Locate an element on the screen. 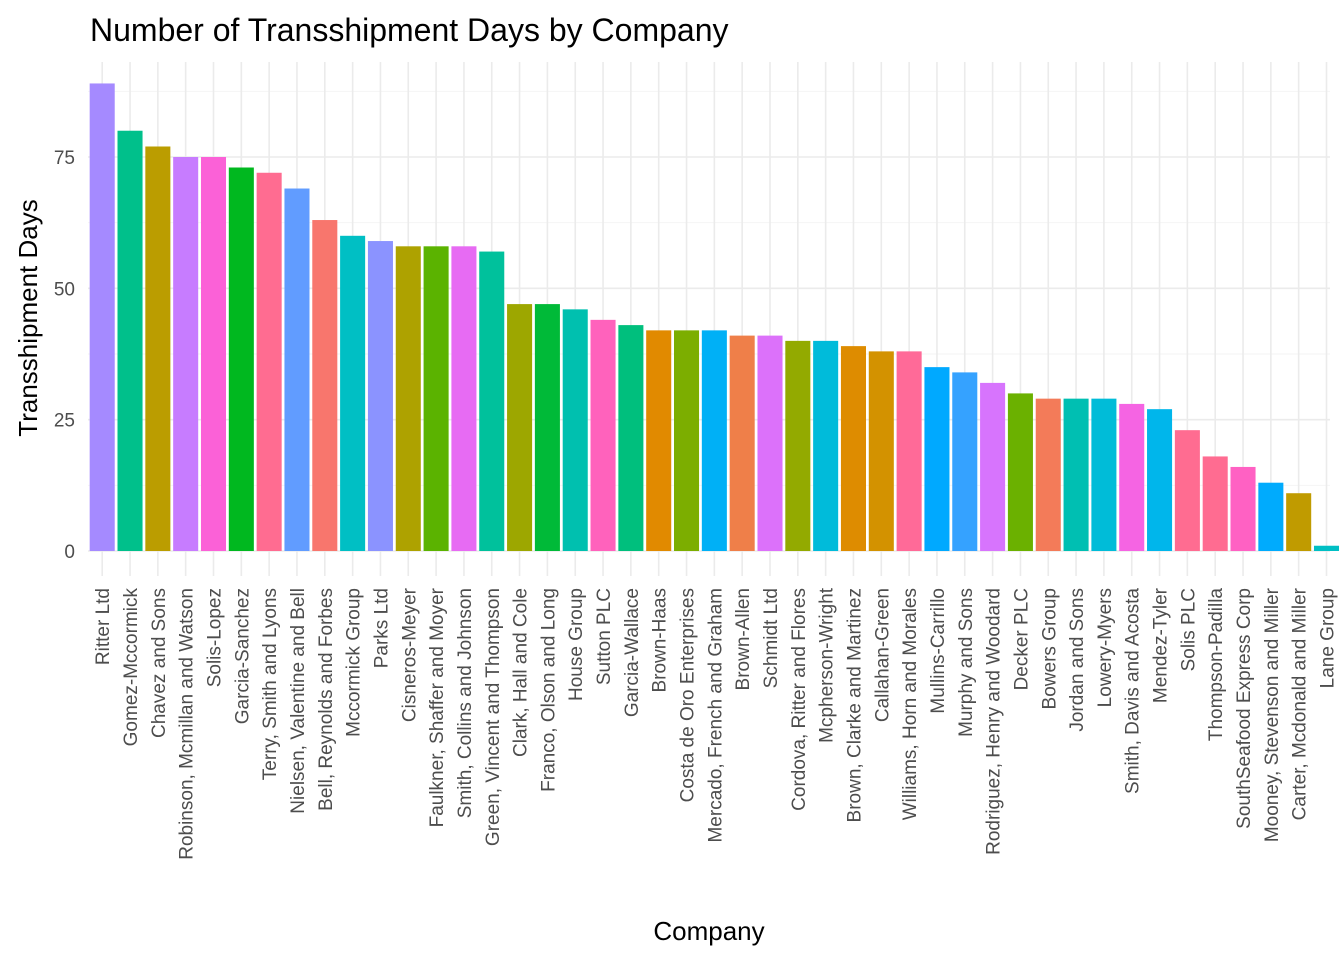  x-tick-label: Mooney, Stevenson and Miller is located at coordinates (1272, 714).